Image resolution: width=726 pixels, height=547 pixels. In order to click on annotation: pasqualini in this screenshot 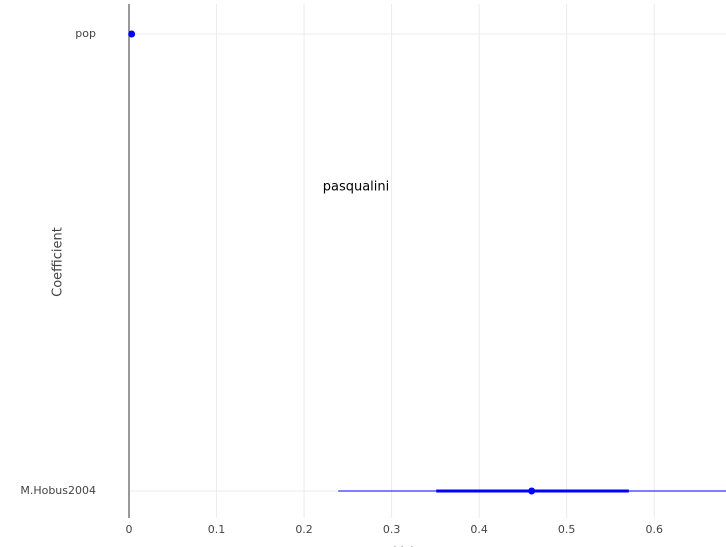, I will do `click(356, 187)`.